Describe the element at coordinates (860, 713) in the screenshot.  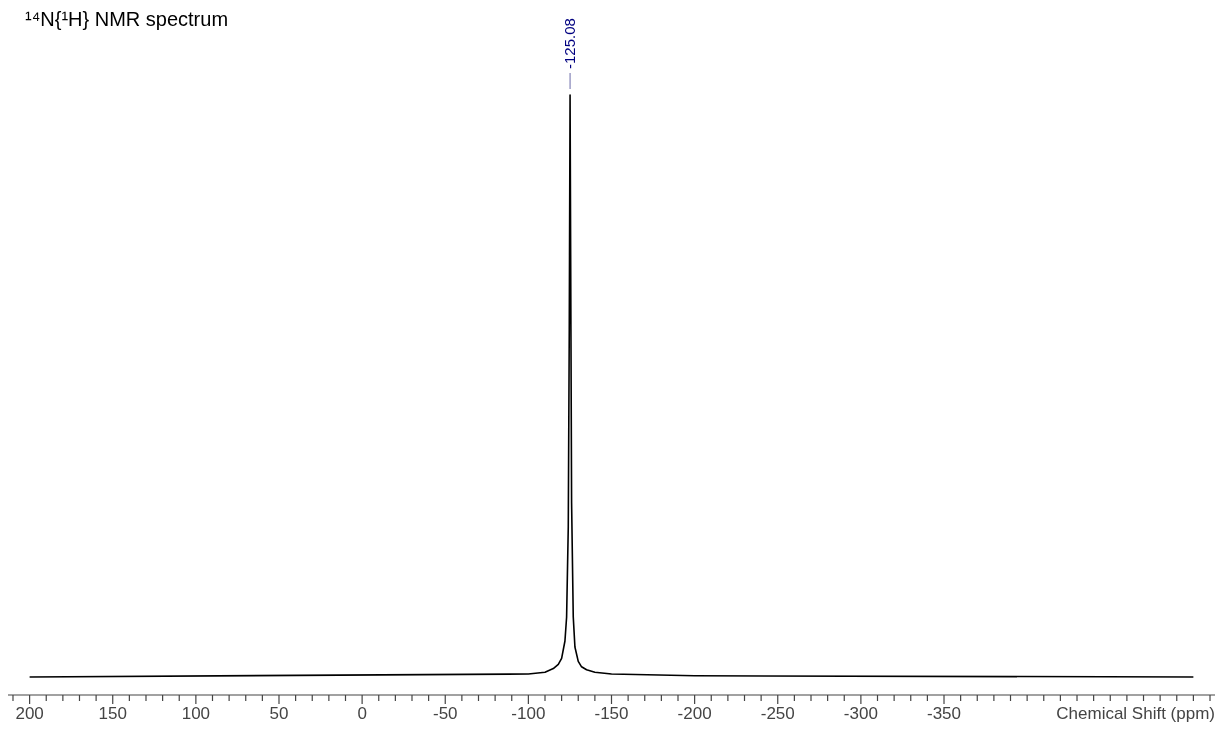
I see `x-tick-label: -300` at that location.